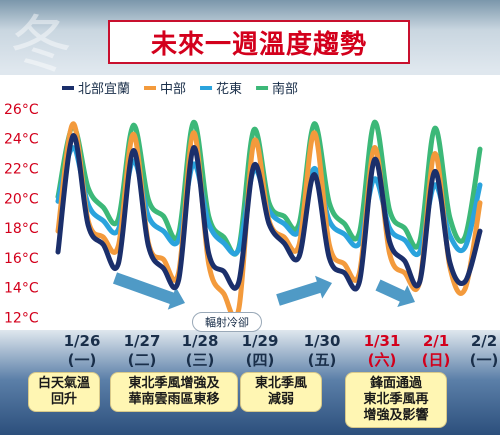  I want to click on day-label: 2/2 (一), so click(482, 351).